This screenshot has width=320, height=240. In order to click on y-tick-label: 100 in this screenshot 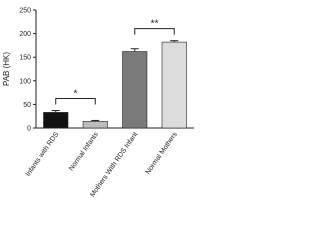, I will do `click(25, 81)`.